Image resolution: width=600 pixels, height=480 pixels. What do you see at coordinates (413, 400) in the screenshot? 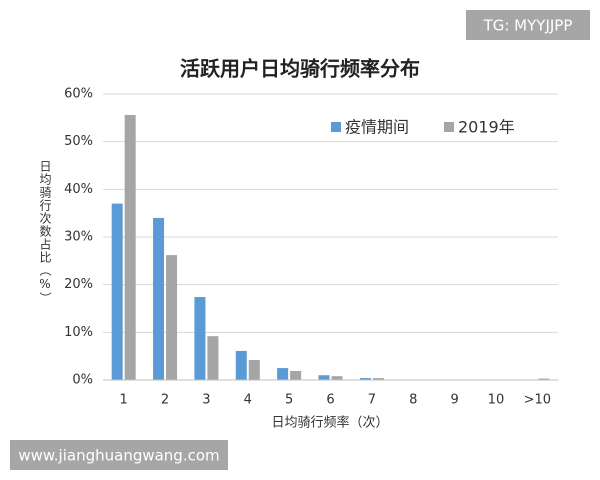
I see `x-tick-label: 8` at bounding box center [413, 400].